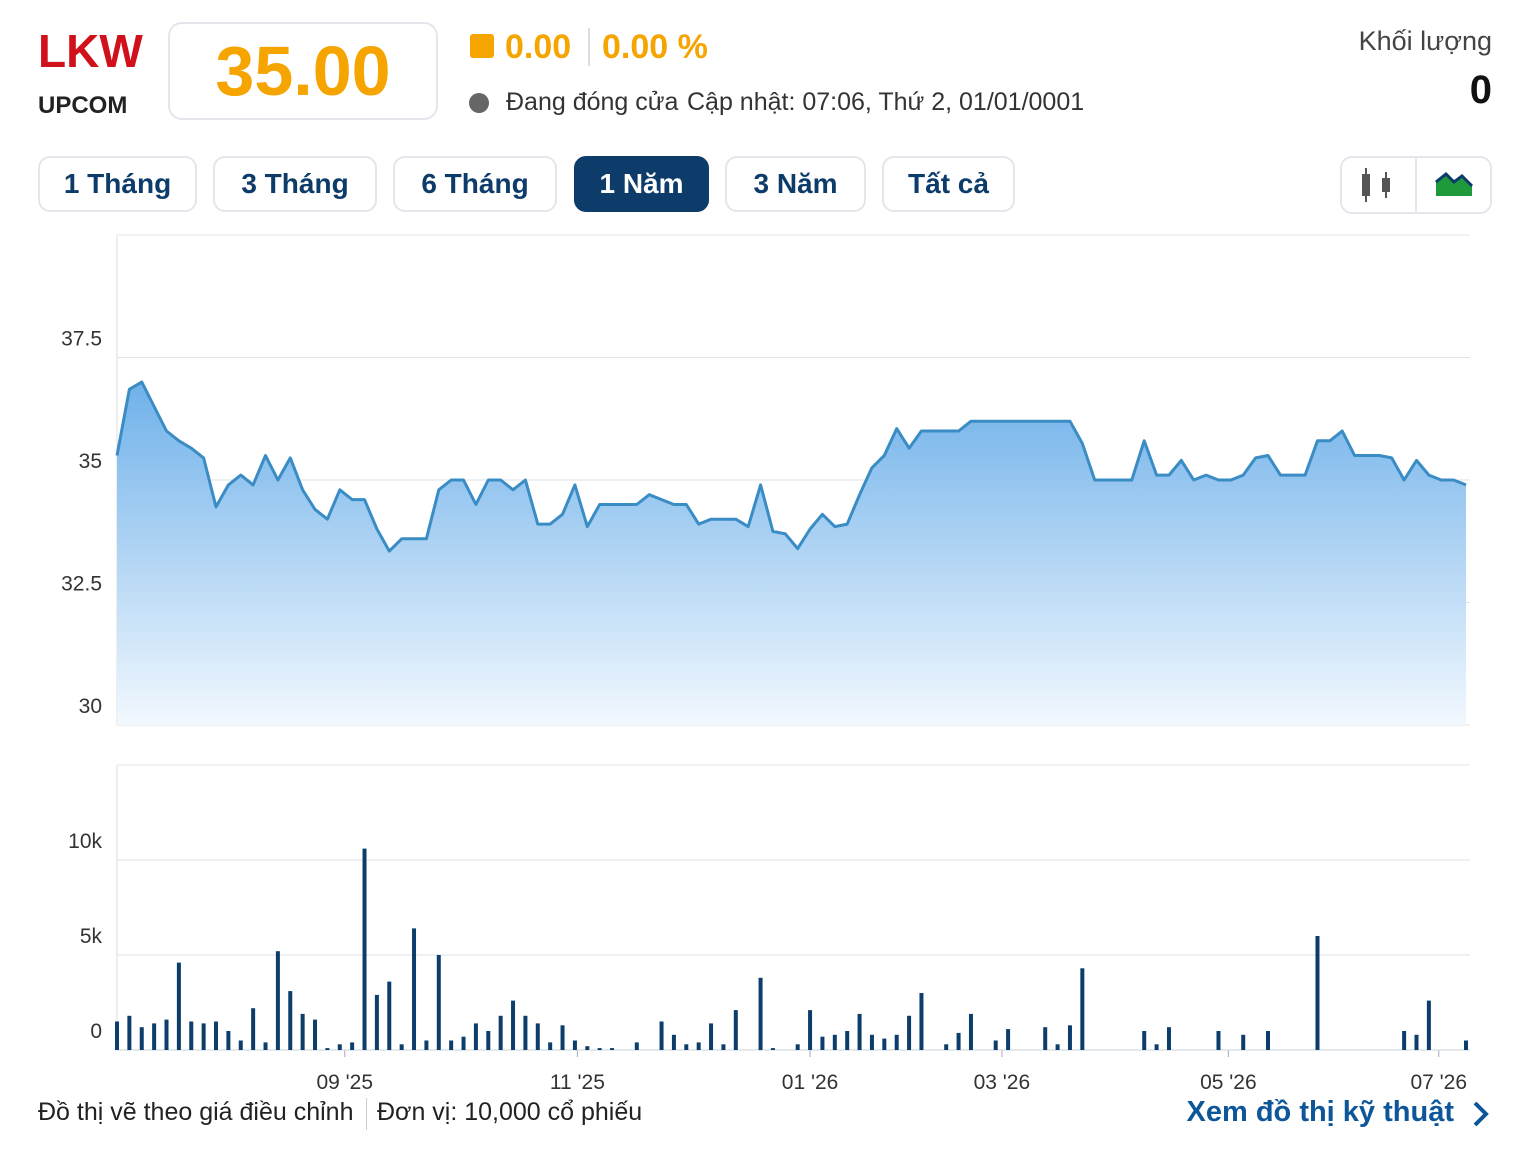 The height and width of the screenshot is (1152, 1538). What do you see at coordinates (303, 71) in the screenshot?
I see `price: 35.00` at bounding box center [303, 71].